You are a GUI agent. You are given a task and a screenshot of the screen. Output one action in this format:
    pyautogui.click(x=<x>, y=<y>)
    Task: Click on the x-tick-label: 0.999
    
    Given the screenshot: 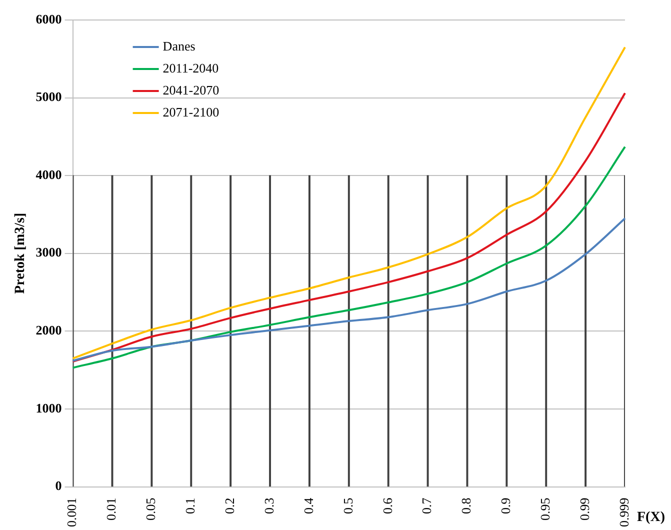 What is the action you would take?
    pyautogui.click(x=624, y=512)
    